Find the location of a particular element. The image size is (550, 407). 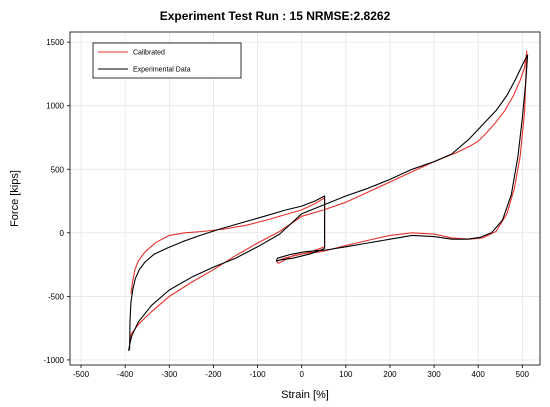

x-tick-label: 0 is located at coordinates (301, 374).